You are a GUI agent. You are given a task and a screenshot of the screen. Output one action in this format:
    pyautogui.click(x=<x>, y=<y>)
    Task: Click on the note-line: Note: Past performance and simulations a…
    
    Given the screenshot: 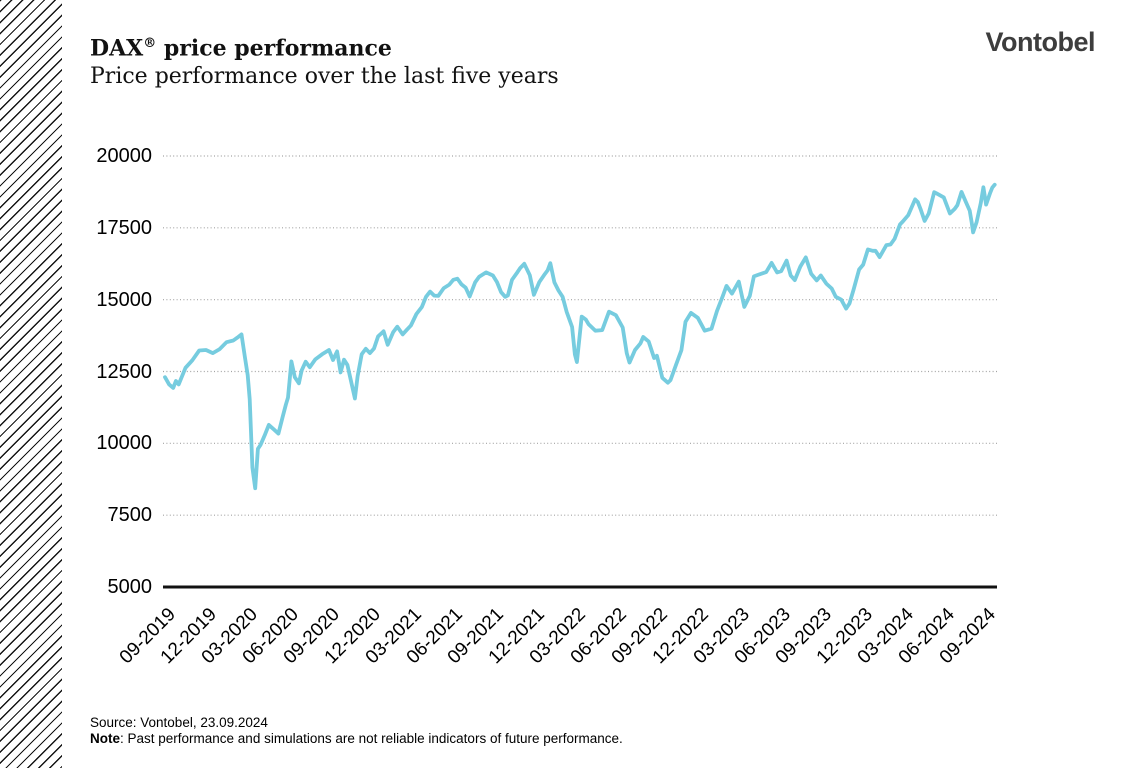 What is the action you would take?
    pyautogui.click(x=356, y=739)
    